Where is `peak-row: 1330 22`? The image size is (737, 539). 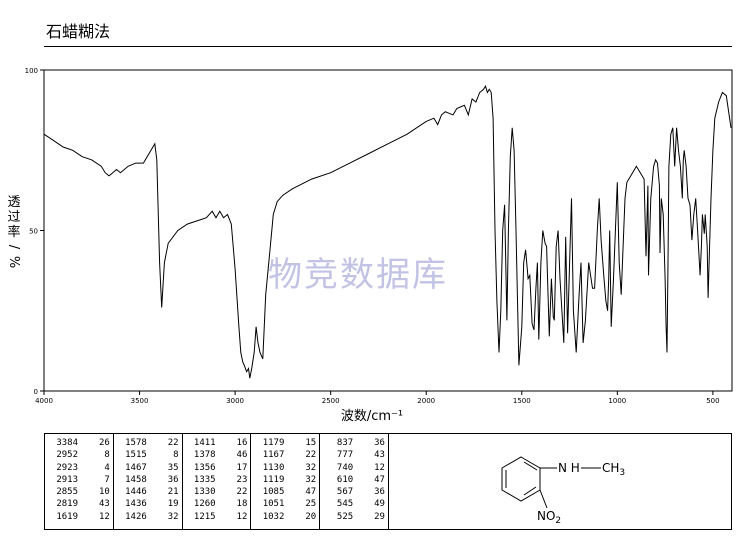 peak-row: 1330 22 is located at coordinates (216, 492).